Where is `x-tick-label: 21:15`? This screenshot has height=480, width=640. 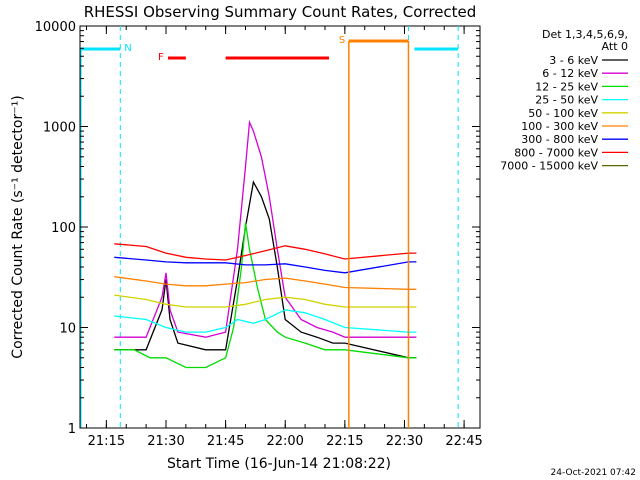 x-tick-label: 21:15 is located at coordinates (106, 441).